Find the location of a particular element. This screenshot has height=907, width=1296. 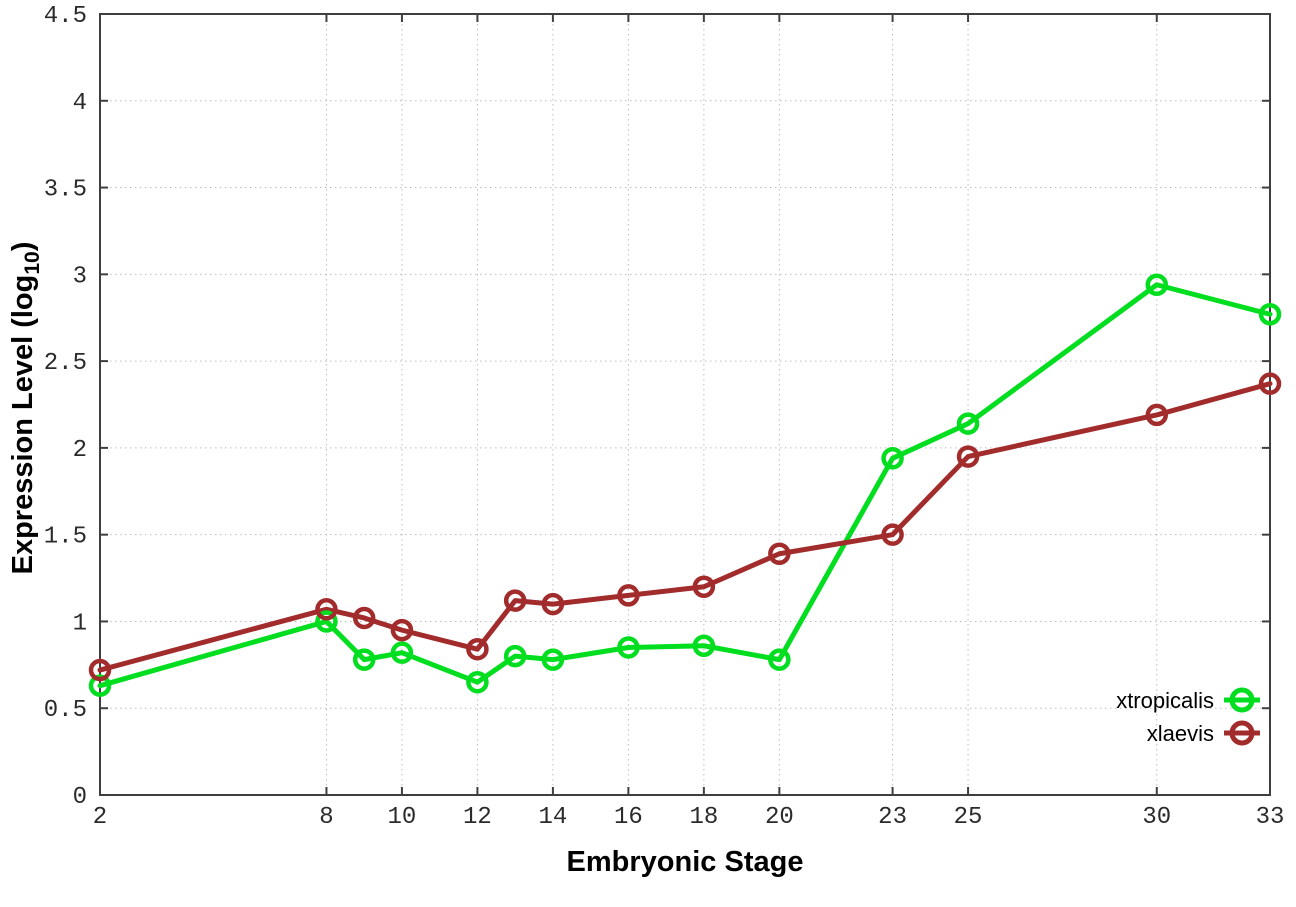

x-tick-label: 14 is located at coordinates (552, 817).